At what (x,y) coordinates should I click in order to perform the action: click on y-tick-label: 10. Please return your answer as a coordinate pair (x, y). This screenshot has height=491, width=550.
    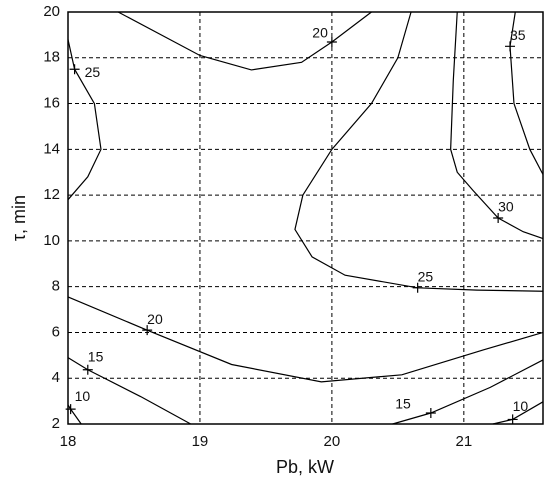
    Looking at the image, I should click on (51, 240).